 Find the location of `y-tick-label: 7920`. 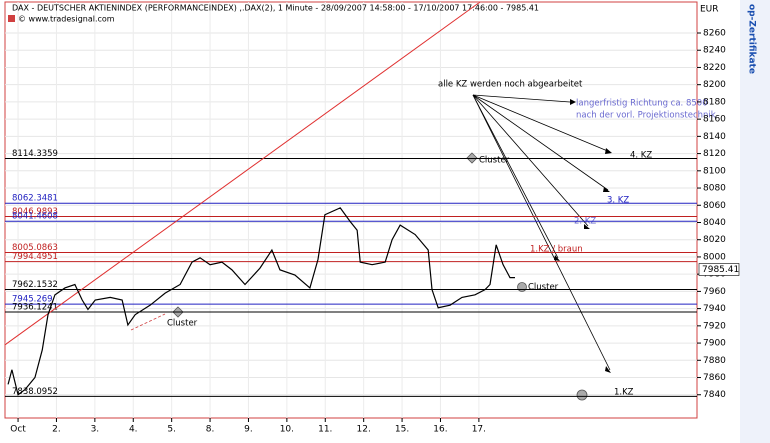

y-tick-label: 7920 is located at coordinates (714, 326).